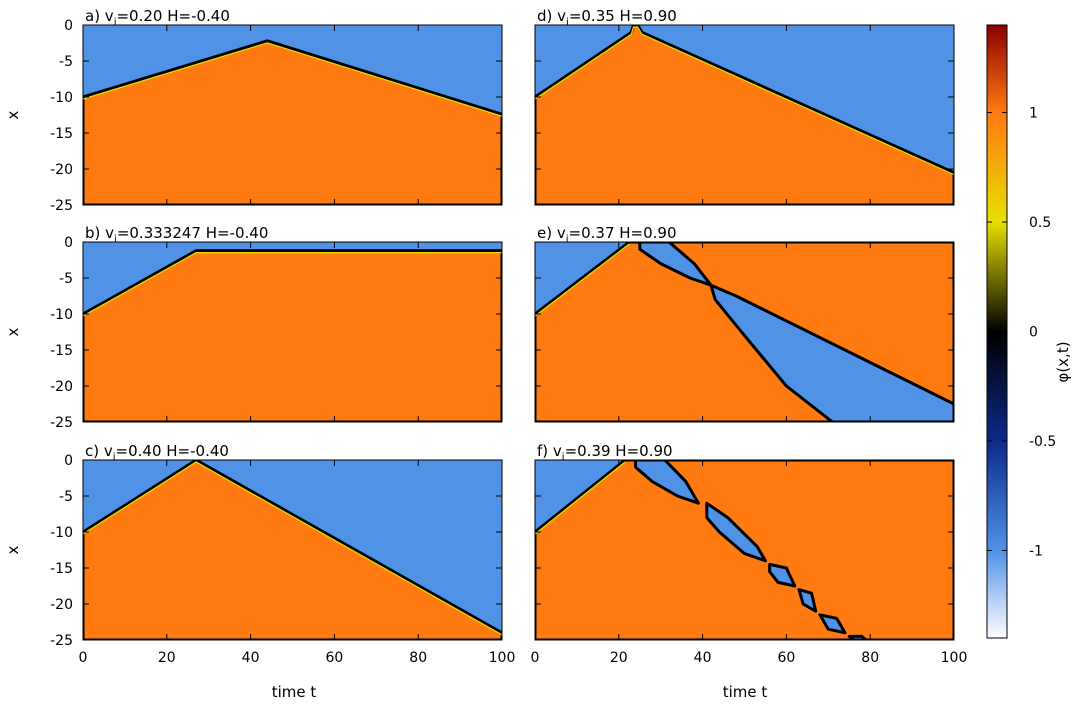  I want to click on colorbar-label: φ(x,t), so click(1063, 361).